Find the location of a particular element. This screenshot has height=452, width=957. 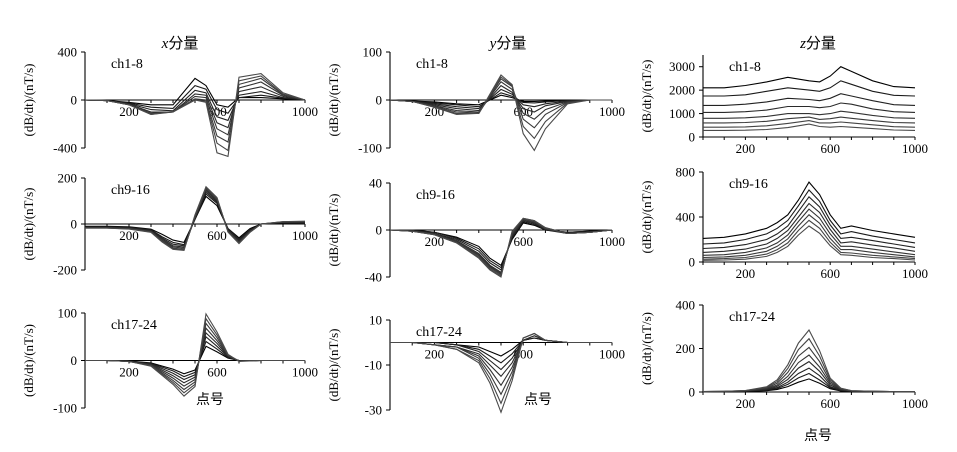

panel-label: ch9-16 is located at coordinates (748, 184).